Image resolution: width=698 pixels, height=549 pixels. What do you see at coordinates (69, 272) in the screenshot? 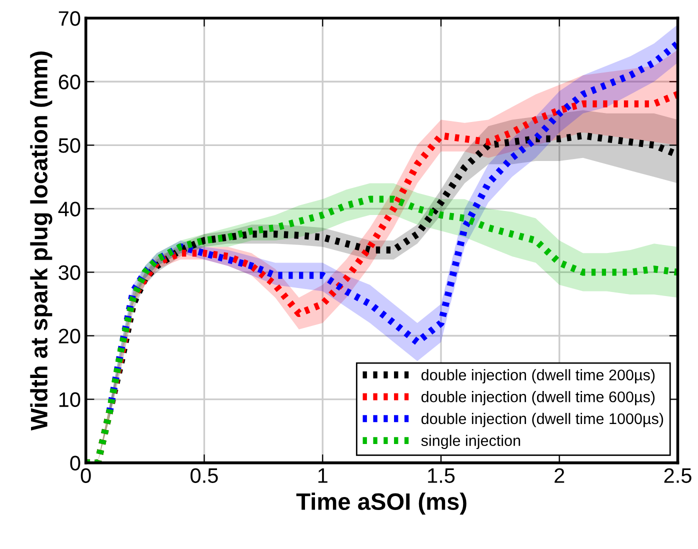
I see `y-tick-label: 30` at bounding box center [69, 272].